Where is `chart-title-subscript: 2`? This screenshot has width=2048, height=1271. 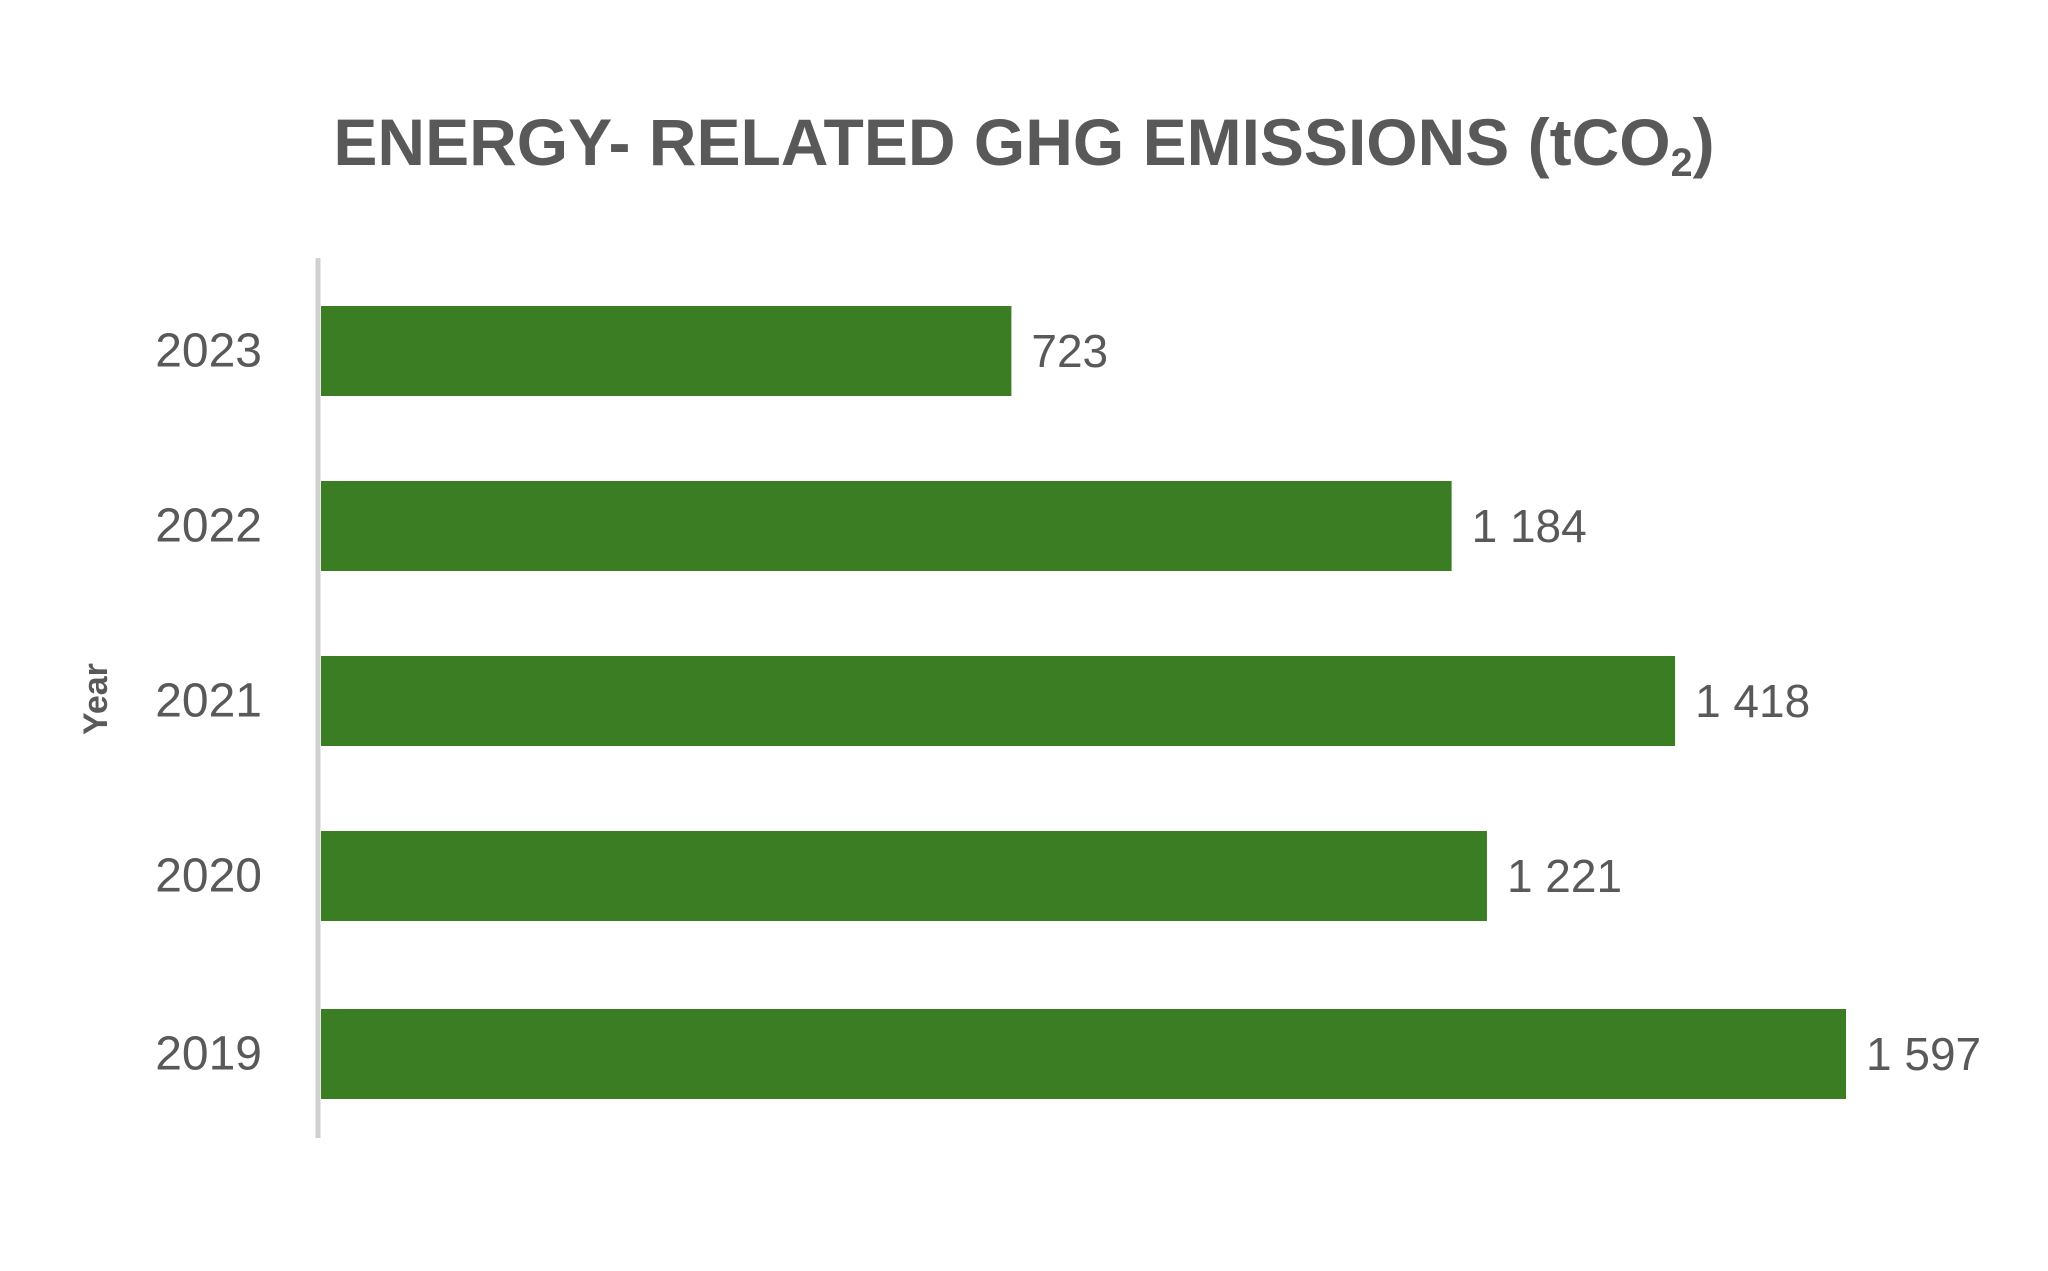 chart-title-subscript: 2 is located at coordinates (1681, 163).